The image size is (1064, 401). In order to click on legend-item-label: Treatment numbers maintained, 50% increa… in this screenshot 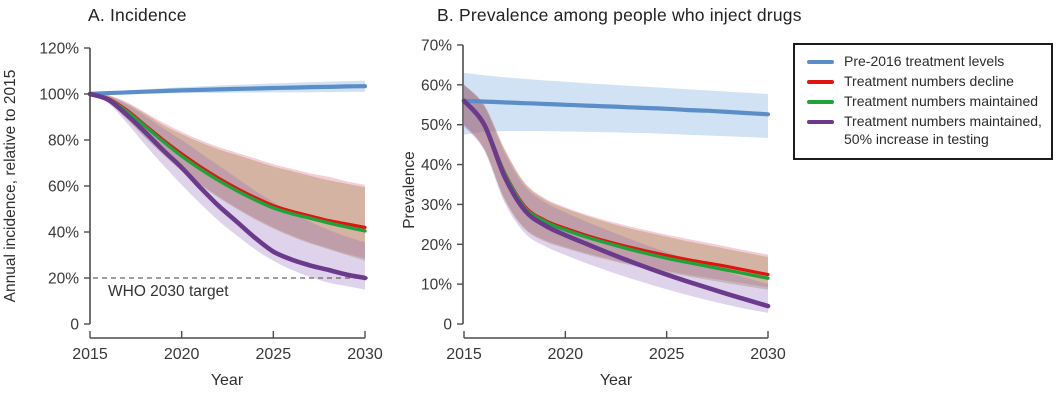, I will do `click(943, 129)`.